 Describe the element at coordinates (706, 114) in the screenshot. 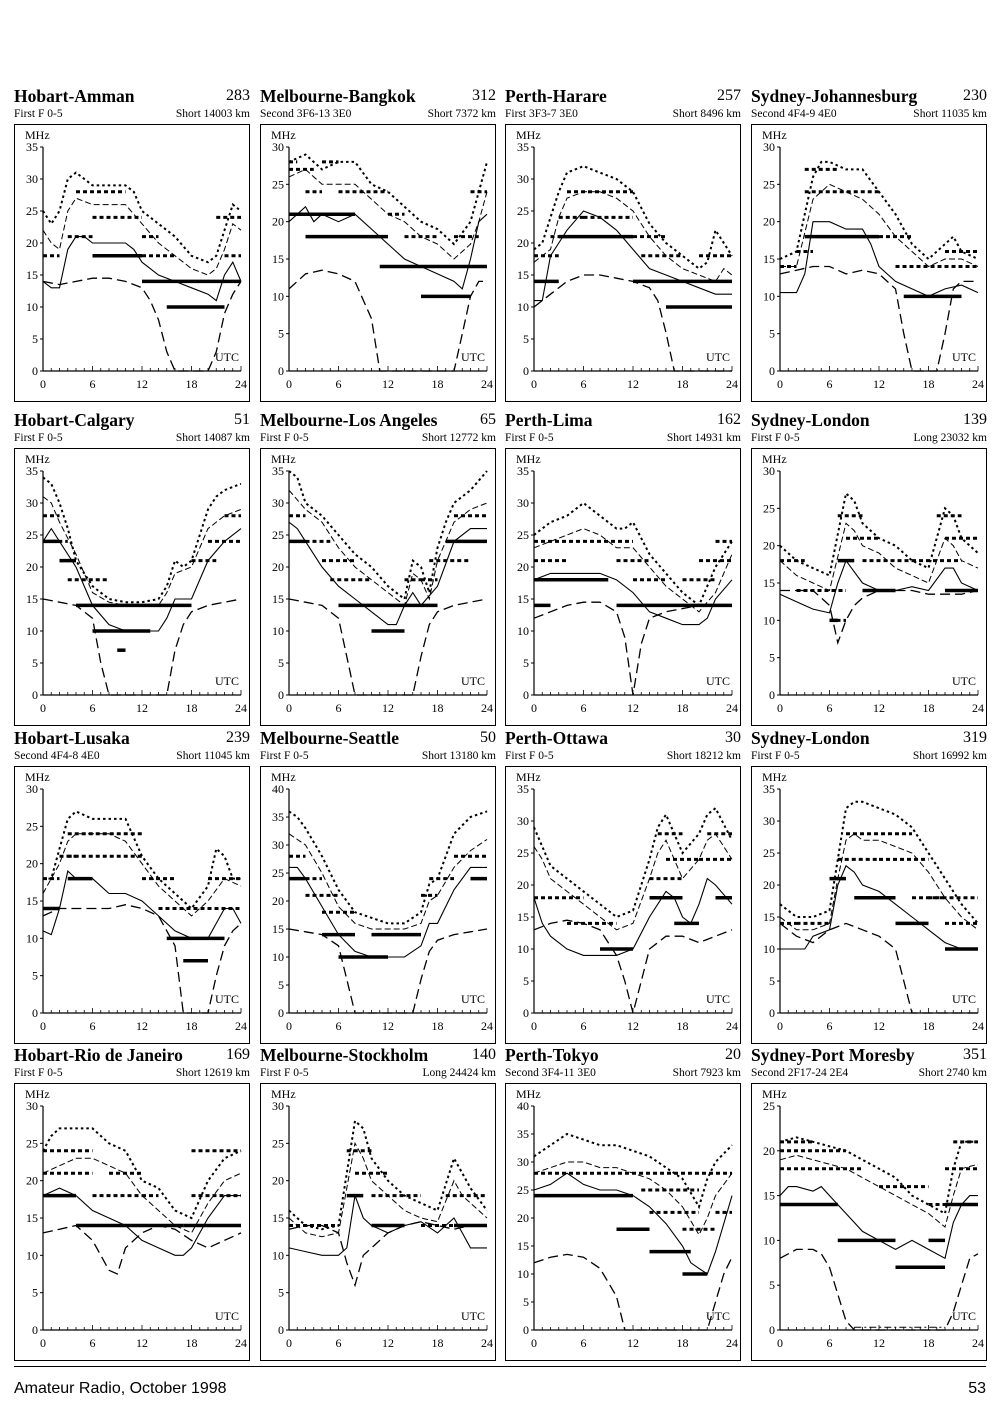

I see `route-label: Short 8496 km` at that location.